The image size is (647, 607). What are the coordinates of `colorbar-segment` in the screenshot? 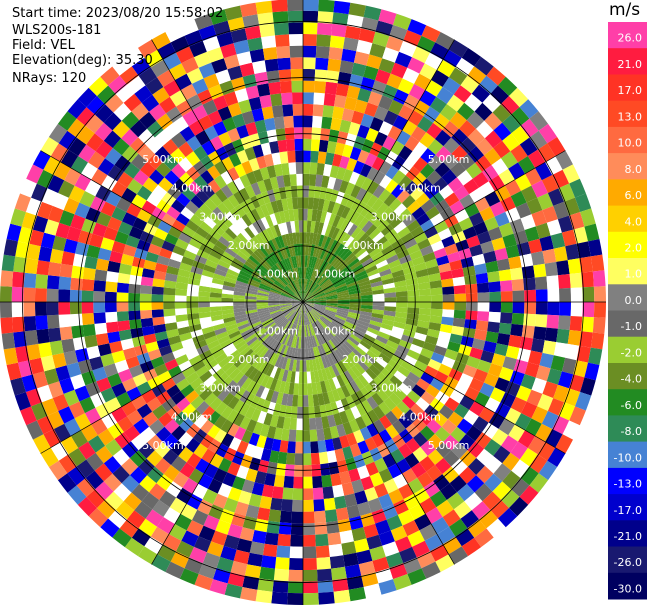 It's located at (627, 166).